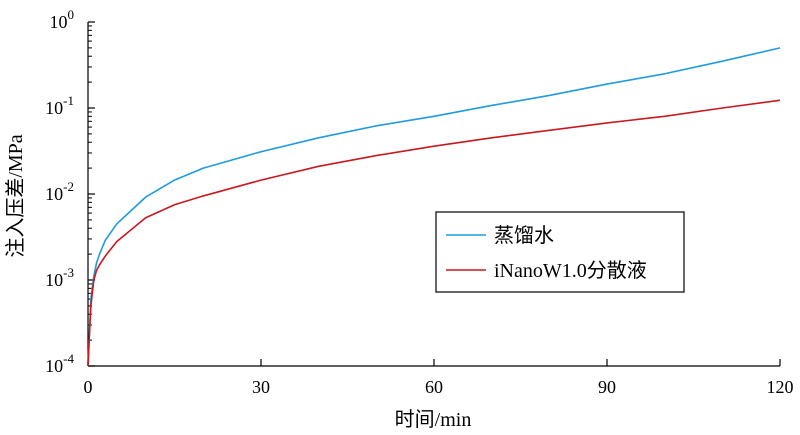 This screenshot has width=800, height=435. Describe the element at coordinates (59, 105) in the screenshot. I see `y-tick-label: 10⁻¹` at that location.